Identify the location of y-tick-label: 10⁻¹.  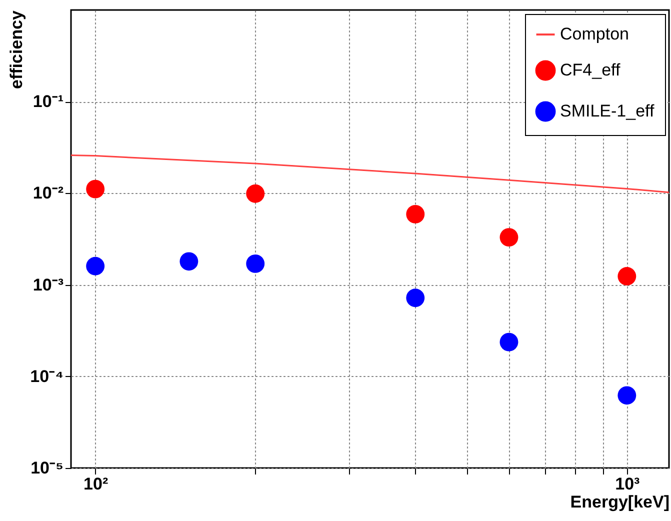
(48, 102).